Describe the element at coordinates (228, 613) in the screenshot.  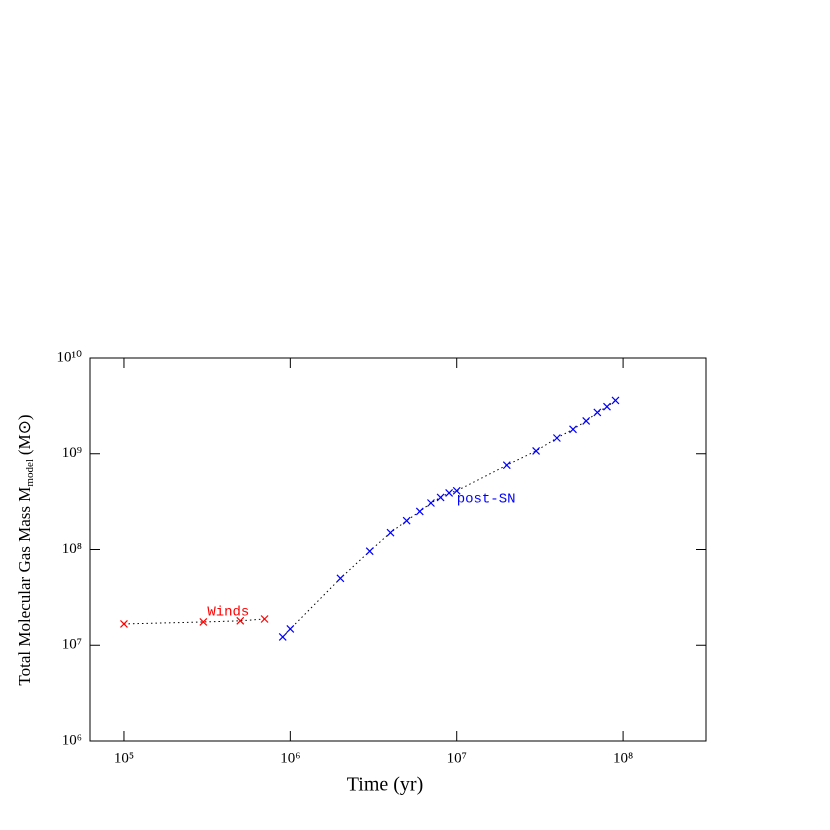
I see `series-label: Winds` at that location.